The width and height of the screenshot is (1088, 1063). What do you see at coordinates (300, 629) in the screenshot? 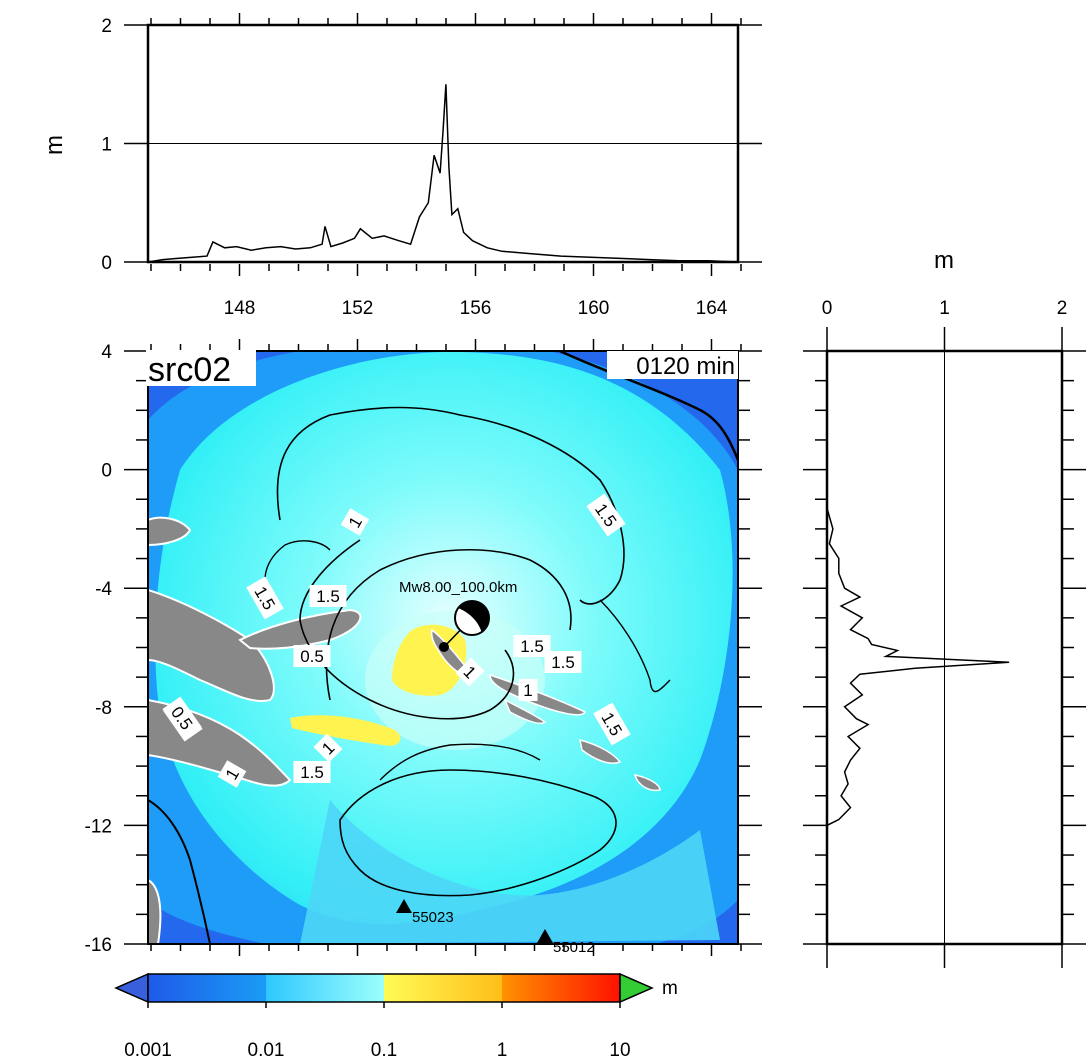
I see `map-landmass-newbritain` at bounding box center [300, 629].